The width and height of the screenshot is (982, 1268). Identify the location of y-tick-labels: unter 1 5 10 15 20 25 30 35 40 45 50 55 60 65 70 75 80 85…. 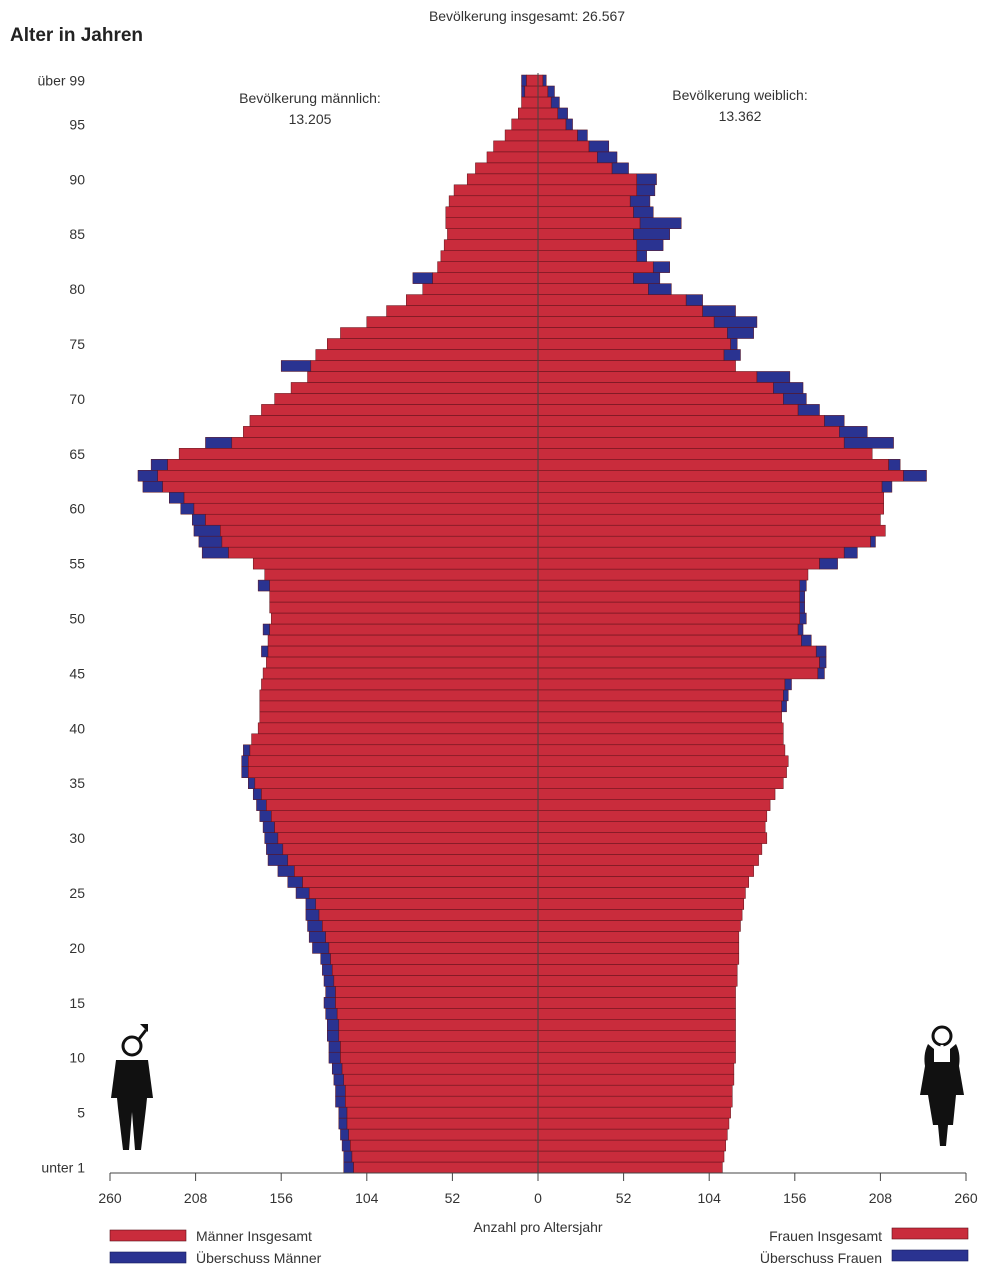
(62, 624).